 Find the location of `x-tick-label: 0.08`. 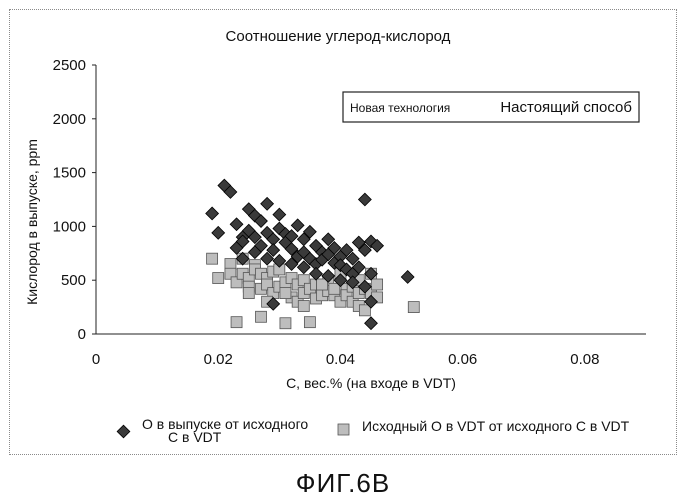

x-tick-label: 0.08 is located at coordinates (584, 359).